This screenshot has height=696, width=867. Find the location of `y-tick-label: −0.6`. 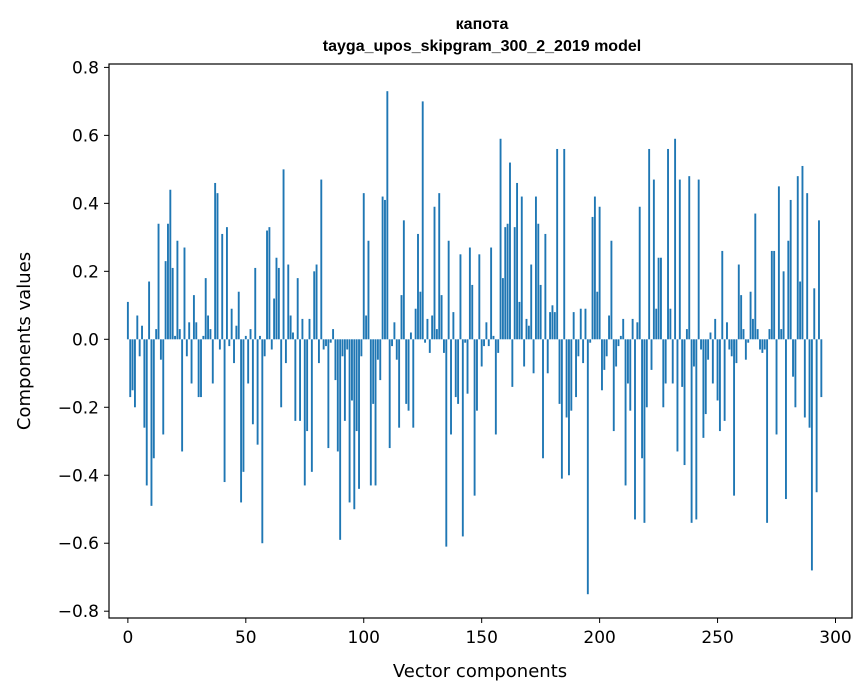

y-tick-label: −0.6 is located at coordinates (78, 544).